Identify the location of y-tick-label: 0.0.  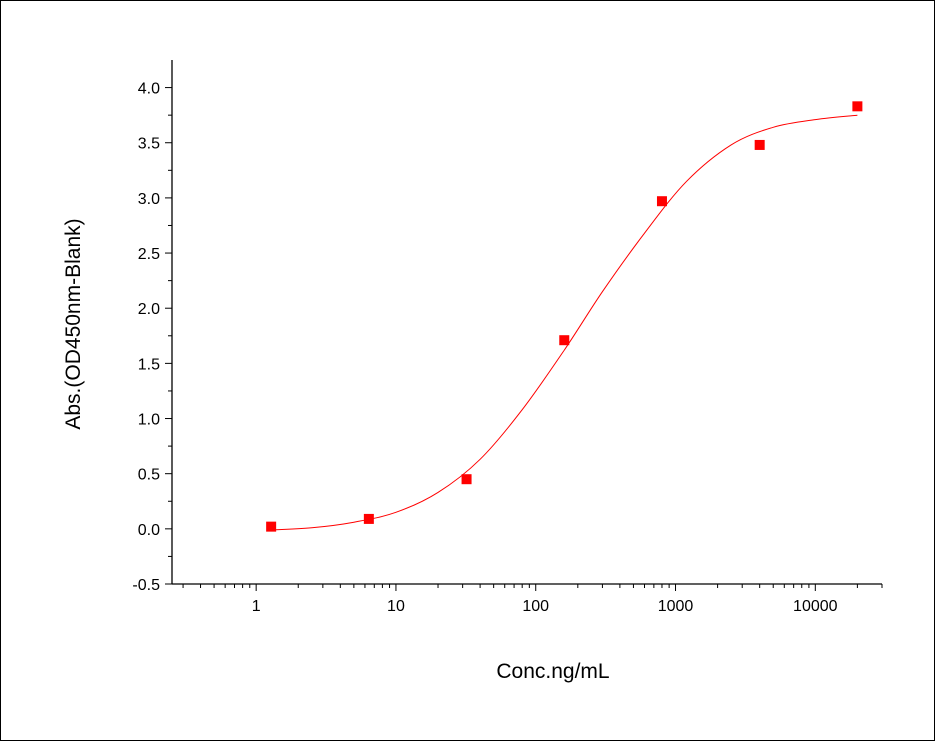
(149, 530).